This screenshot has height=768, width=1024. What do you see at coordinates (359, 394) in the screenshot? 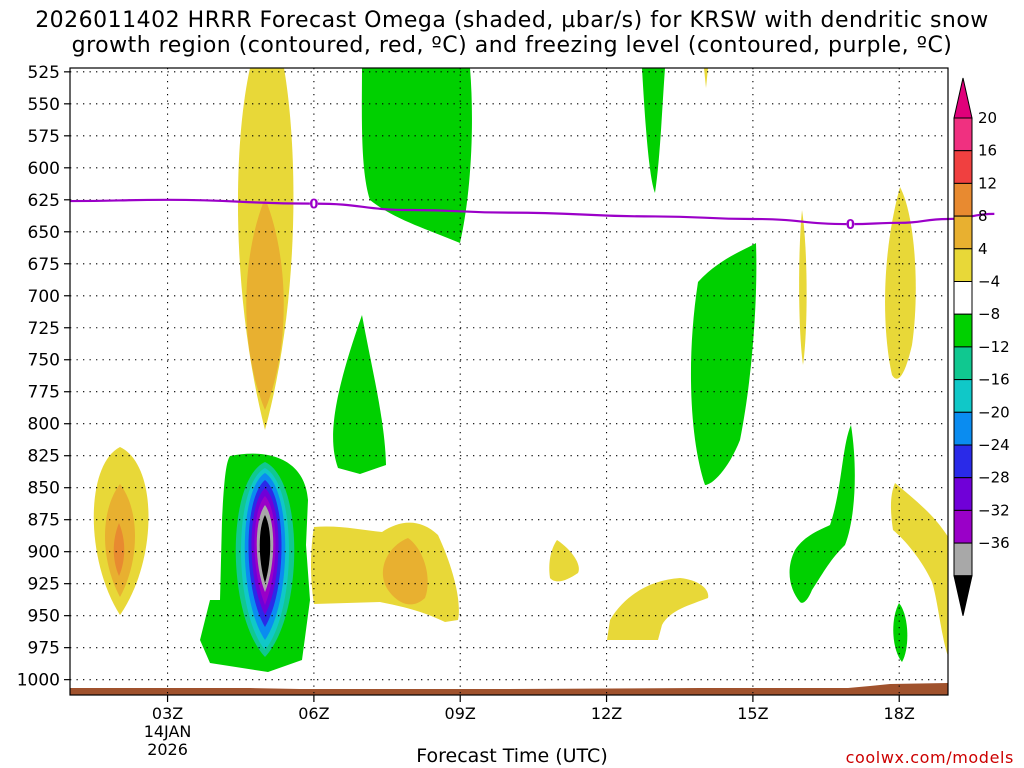
I see `omega-negative-mid-08z` at bounding box center [359, 394].